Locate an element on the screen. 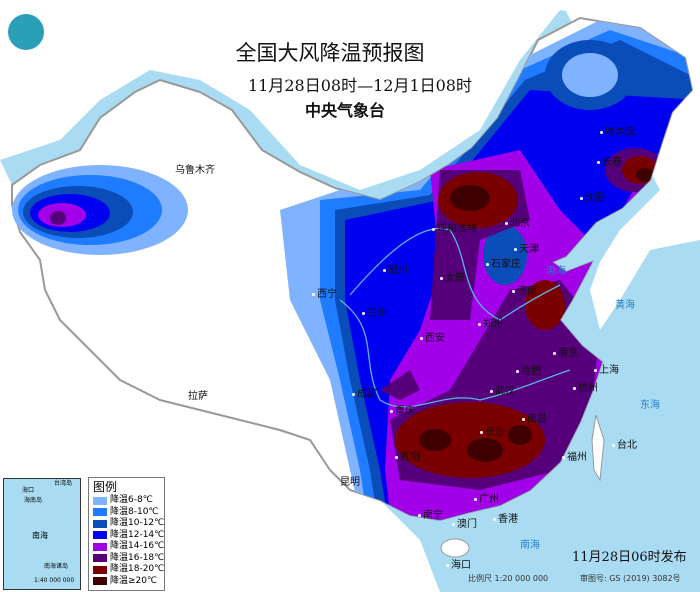 This screenshot has width=700, height=592. legend-label: 降温12-14℃ is located at coordinates (137, 534).